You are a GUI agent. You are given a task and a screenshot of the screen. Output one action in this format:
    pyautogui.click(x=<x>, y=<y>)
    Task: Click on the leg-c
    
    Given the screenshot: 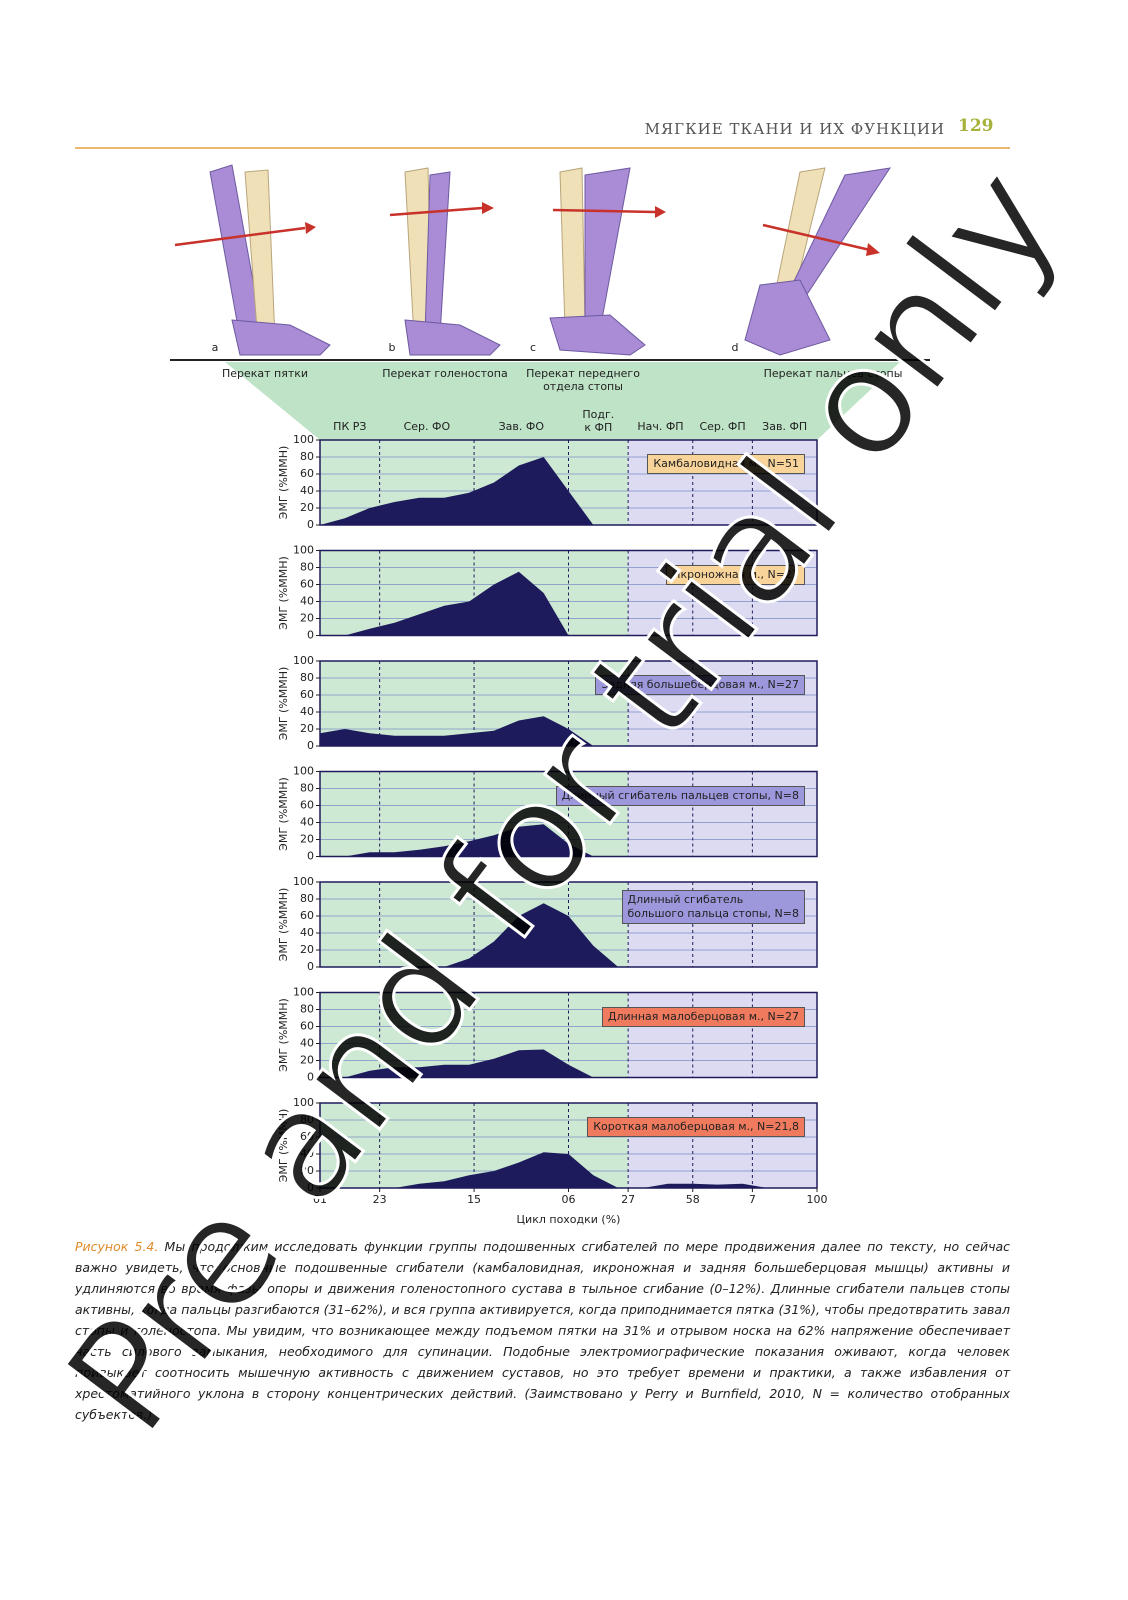 What is the action you would take?
    pyautogui.click(x=607, y=261)
    